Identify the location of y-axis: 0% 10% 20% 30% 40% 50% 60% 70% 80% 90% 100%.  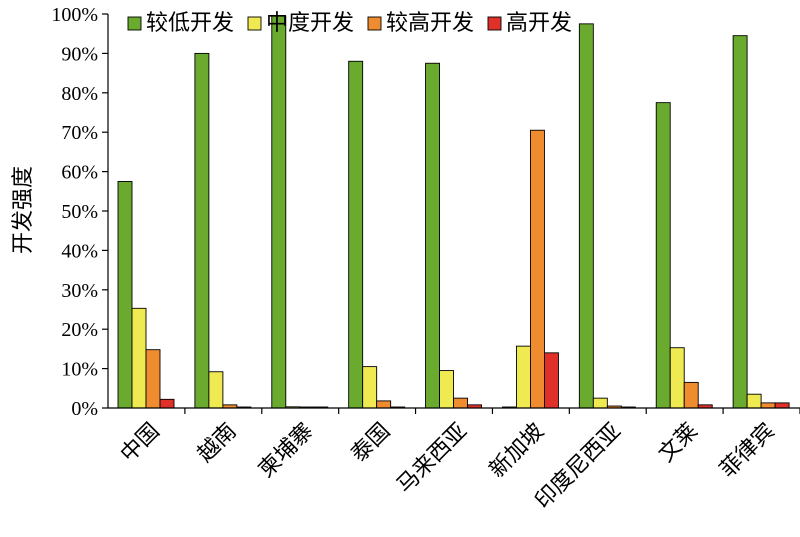
(80, 212).